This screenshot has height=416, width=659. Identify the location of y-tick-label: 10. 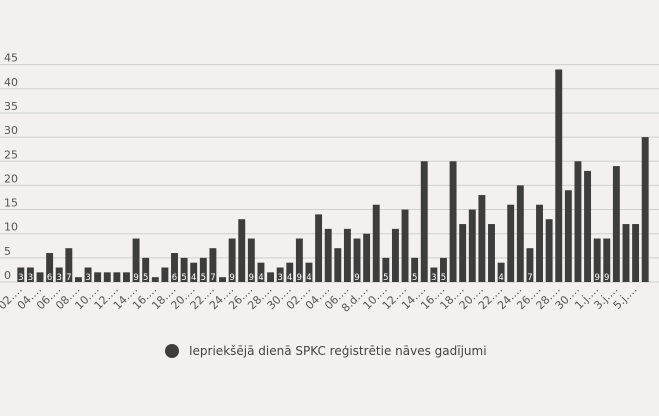
(11, 227).